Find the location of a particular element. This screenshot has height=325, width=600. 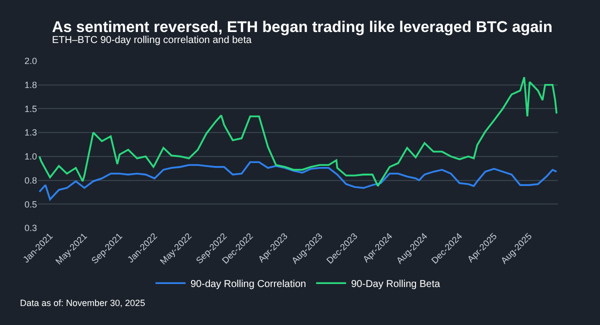

y-tick-label: 1.3 is located at coordinates (30, 133).